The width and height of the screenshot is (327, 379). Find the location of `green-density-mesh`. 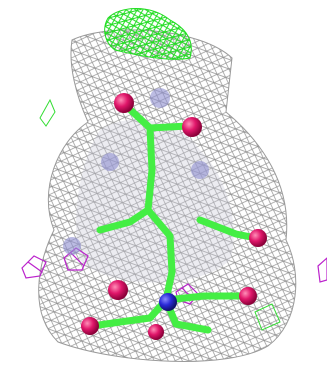

green-density-mesh is located at coordinates (148, 34).